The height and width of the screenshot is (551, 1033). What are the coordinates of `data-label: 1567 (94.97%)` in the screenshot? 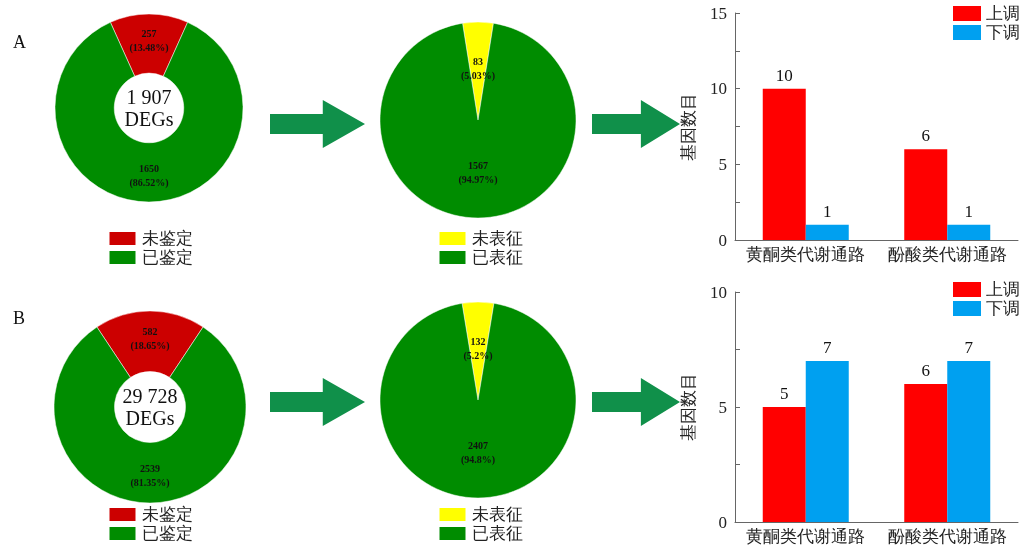 It's located at (478, 172).